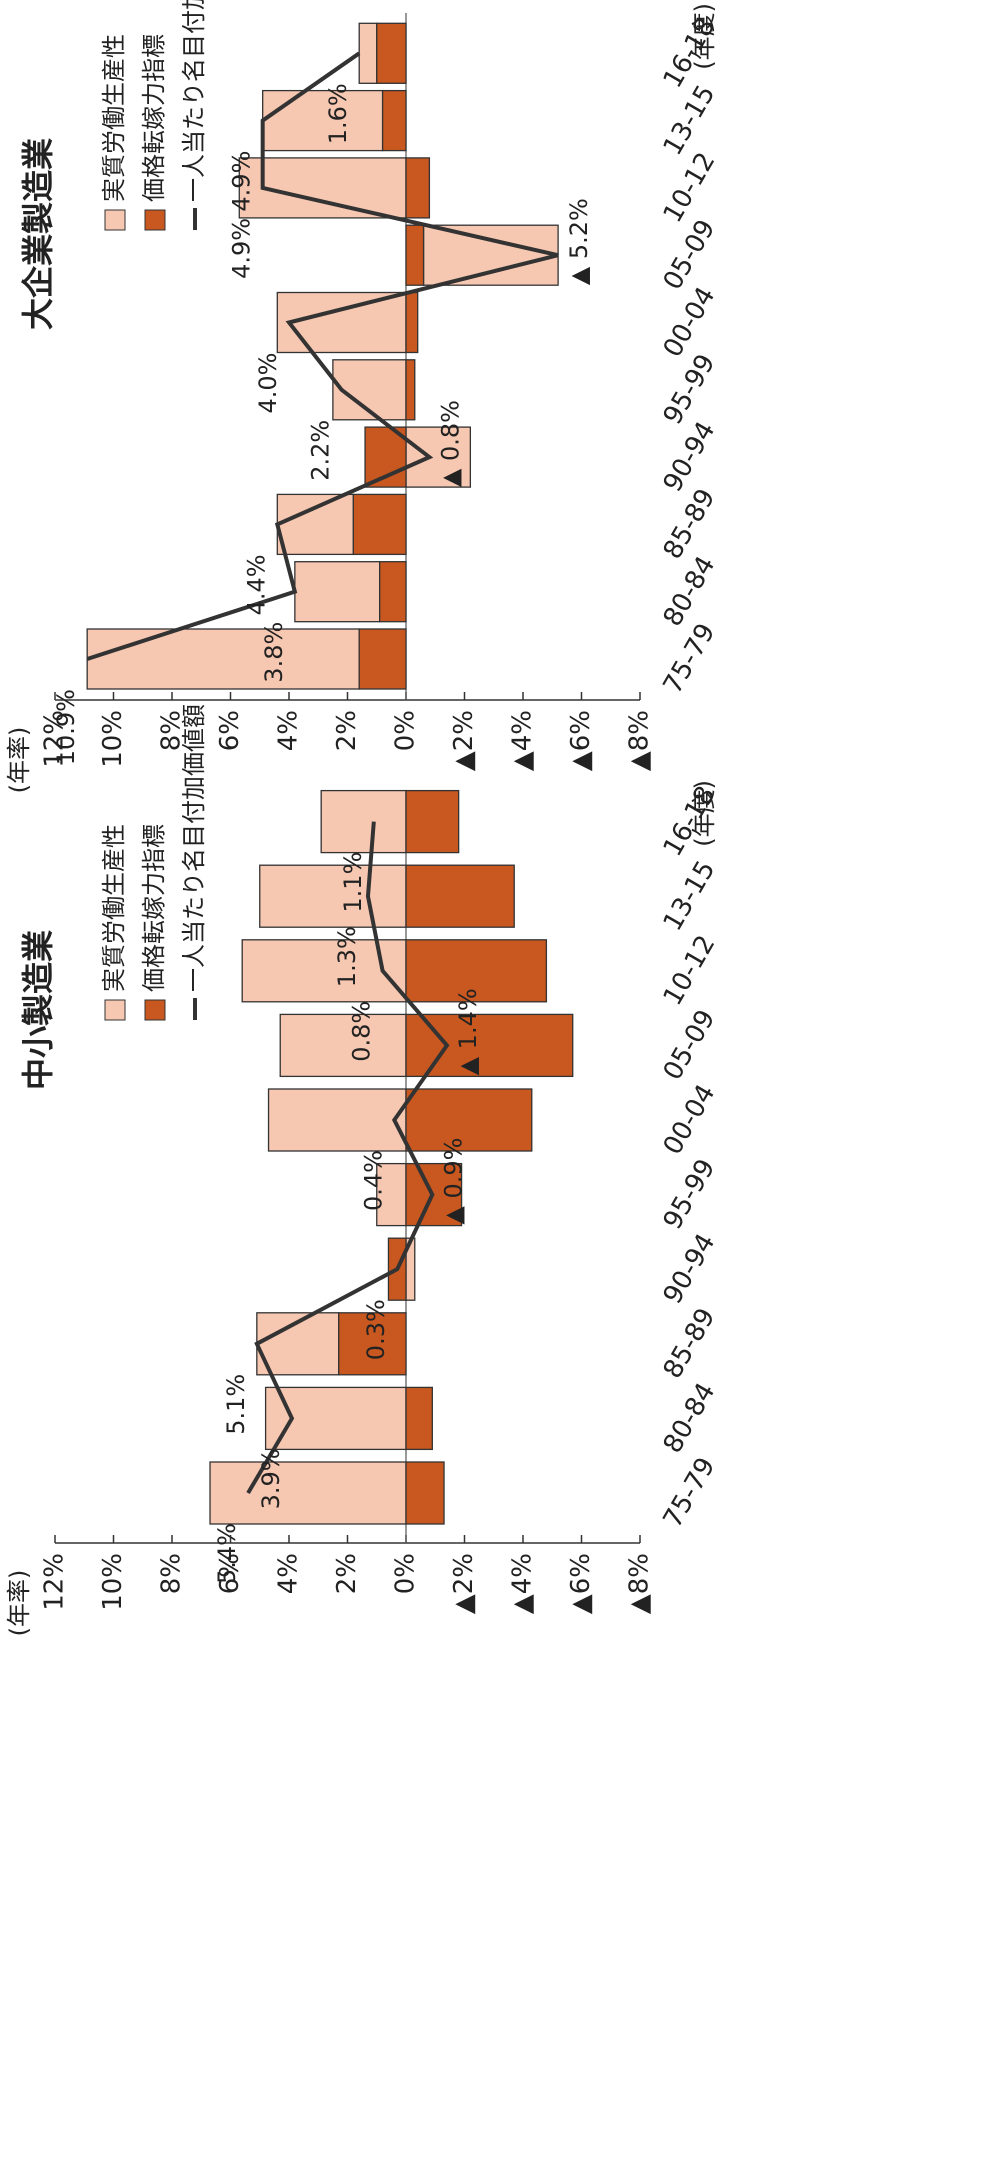  Describe the element at coordinates (274, 652) in the screenshot. I see `data-label: 3.8%` at that location.